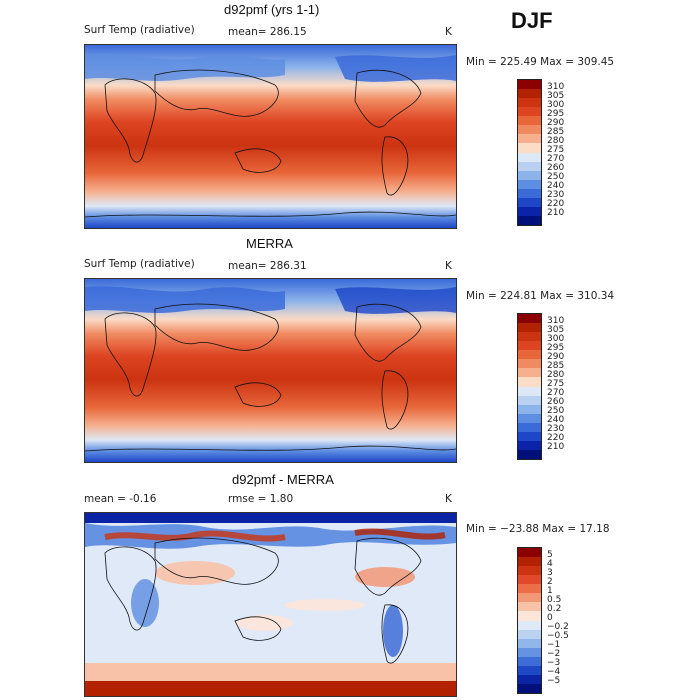 The height and width of the screenshot is (700, 700). Describe the element at coordinates (556, 87) in the screenshot. I see `panel-1-tick-label: 310` at that location.